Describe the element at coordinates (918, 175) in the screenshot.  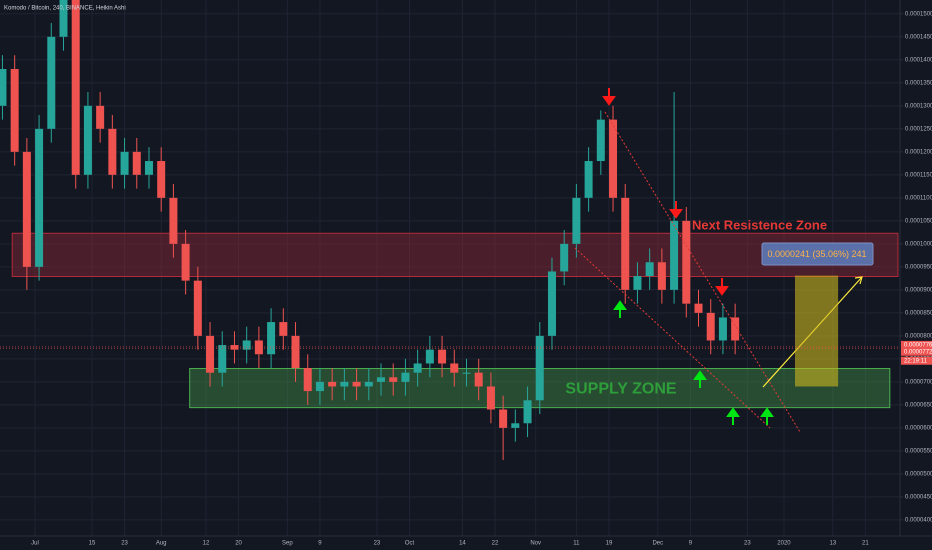
I see `y-tick-label: 0.0001150` at that location.